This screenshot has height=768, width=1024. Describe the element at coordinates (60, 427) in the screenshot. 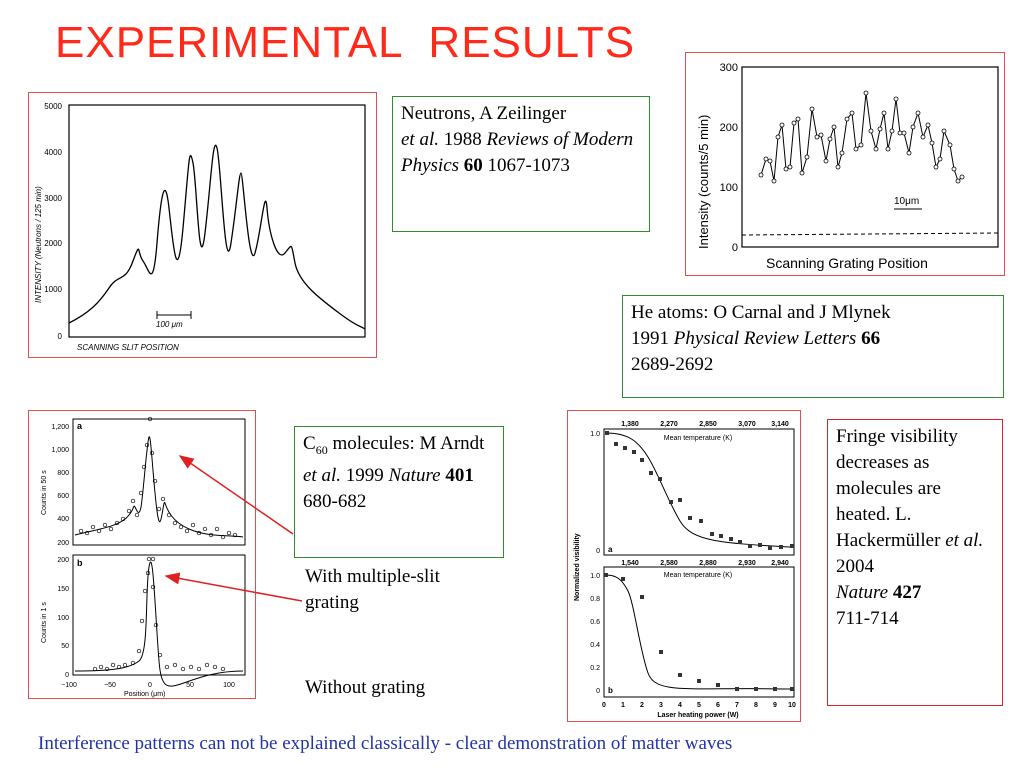

I see `c60-ytick-a: 1,200` at that location.